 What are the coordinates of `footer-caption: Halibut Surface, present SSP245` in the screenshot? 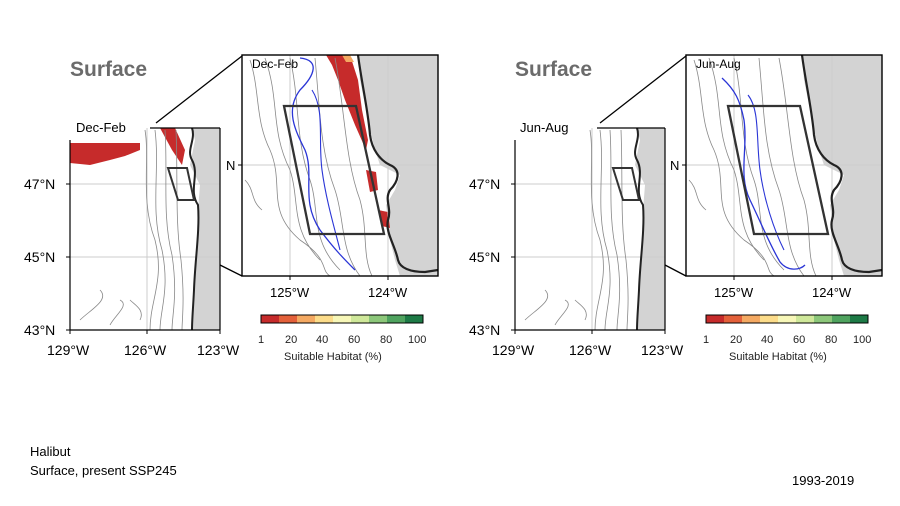 It's located at (103, 461).